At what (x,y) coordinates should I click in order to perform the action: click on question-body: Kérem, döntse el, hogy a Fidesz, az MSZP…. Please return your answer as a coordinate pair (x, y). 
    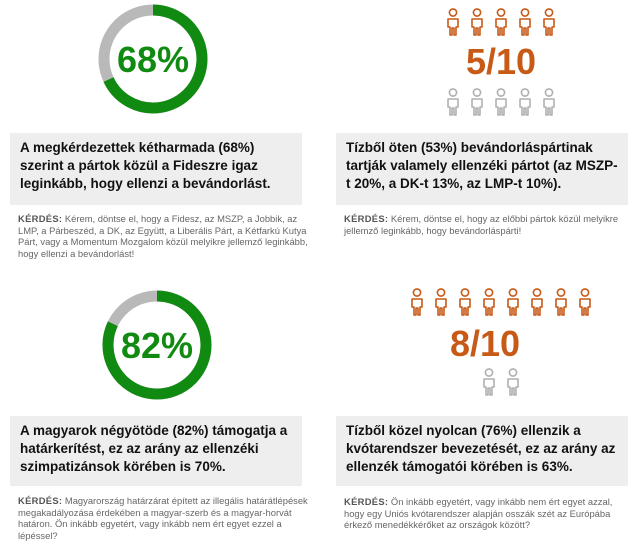
    Looking at the image, I should click on (163, 236).